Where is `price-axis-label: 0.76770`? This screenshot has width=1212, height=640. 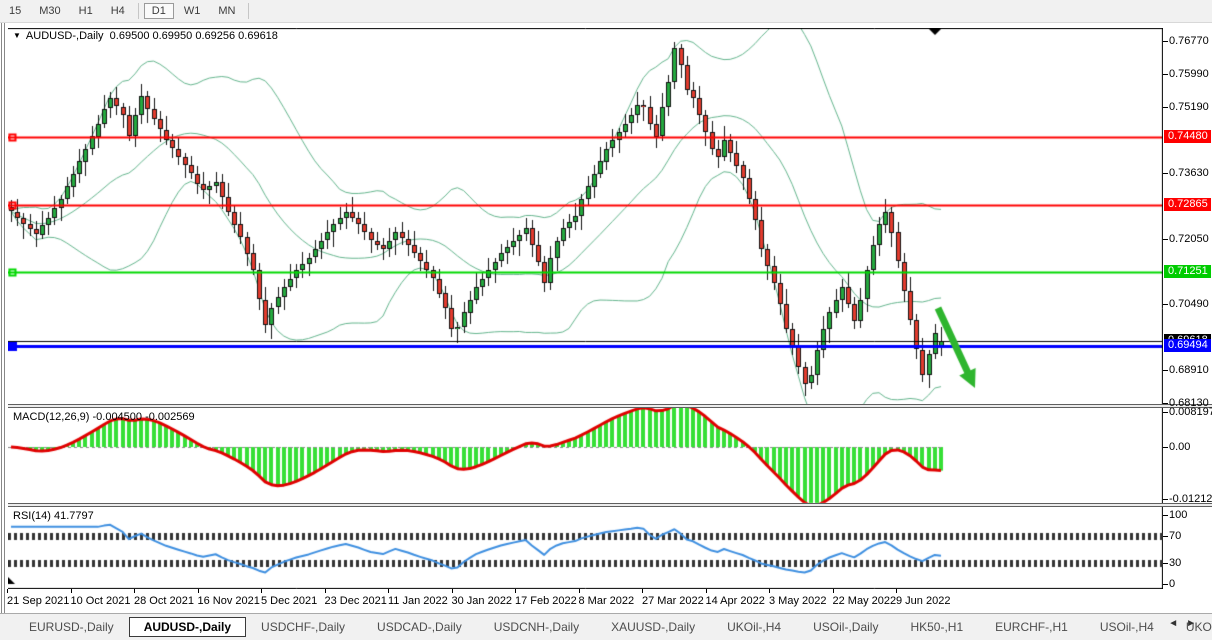 price-axis-label: 0.76770 is located at coordinates (1189, 41).